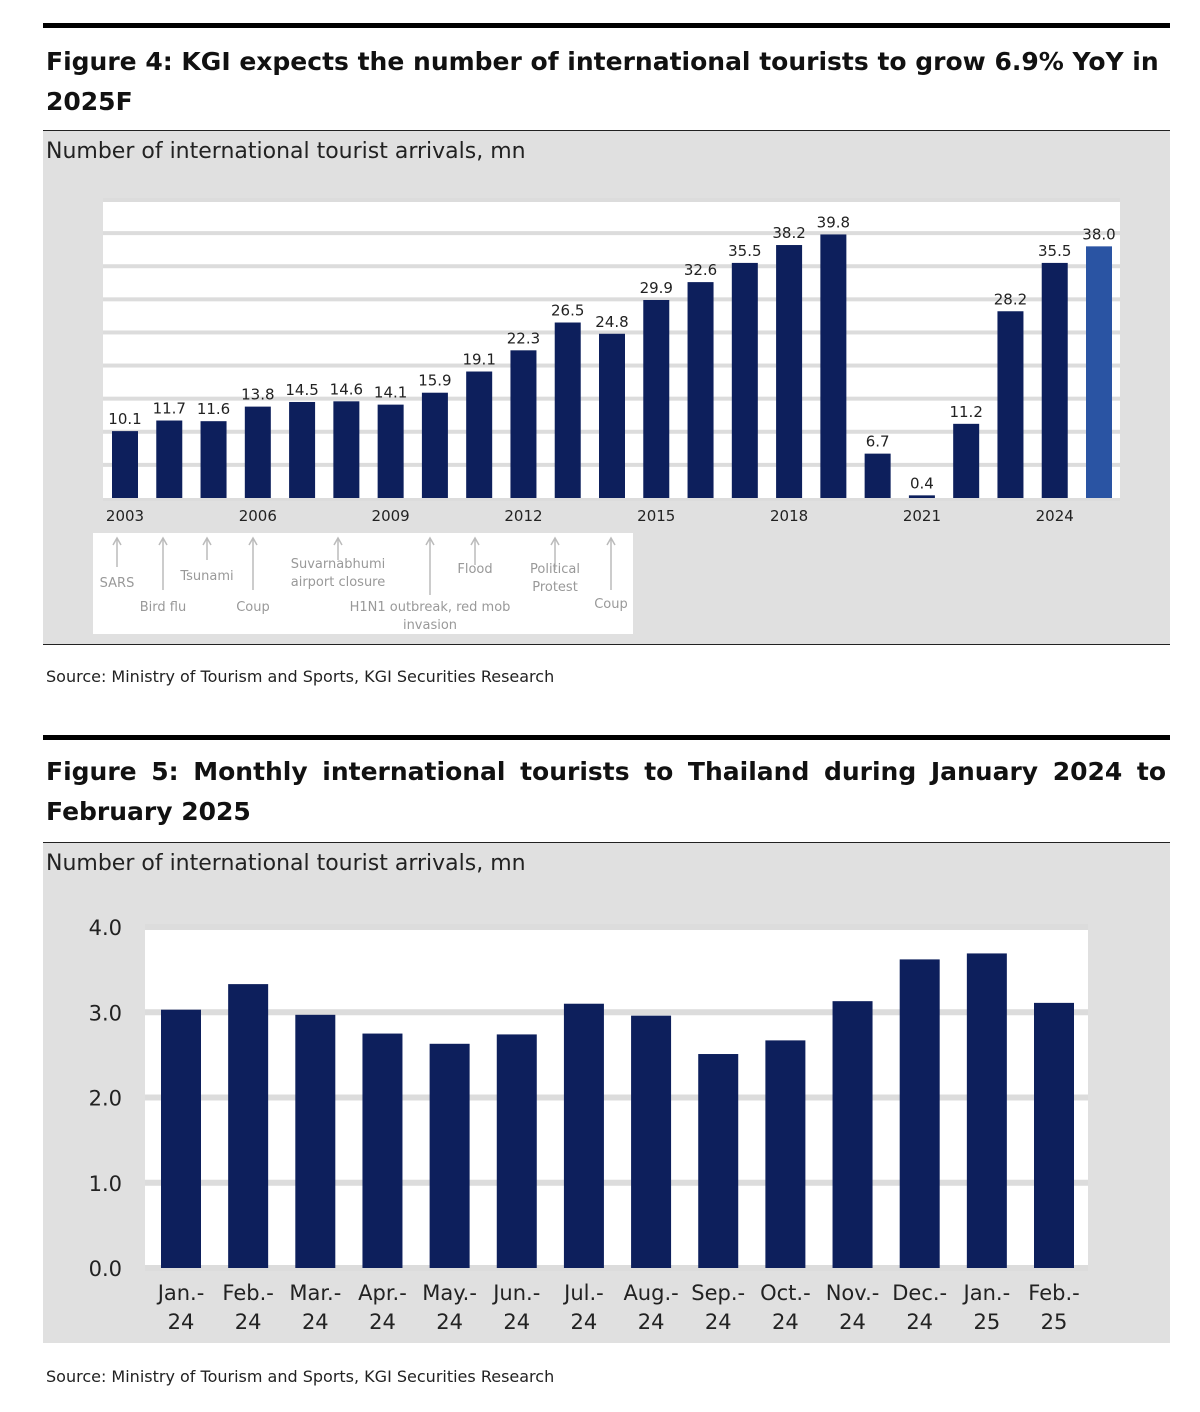  What do you see at coordinates (117, 583) in the screenshot?
I see `fig4-annotation-label: SARS` at bounding box center [117, 583].